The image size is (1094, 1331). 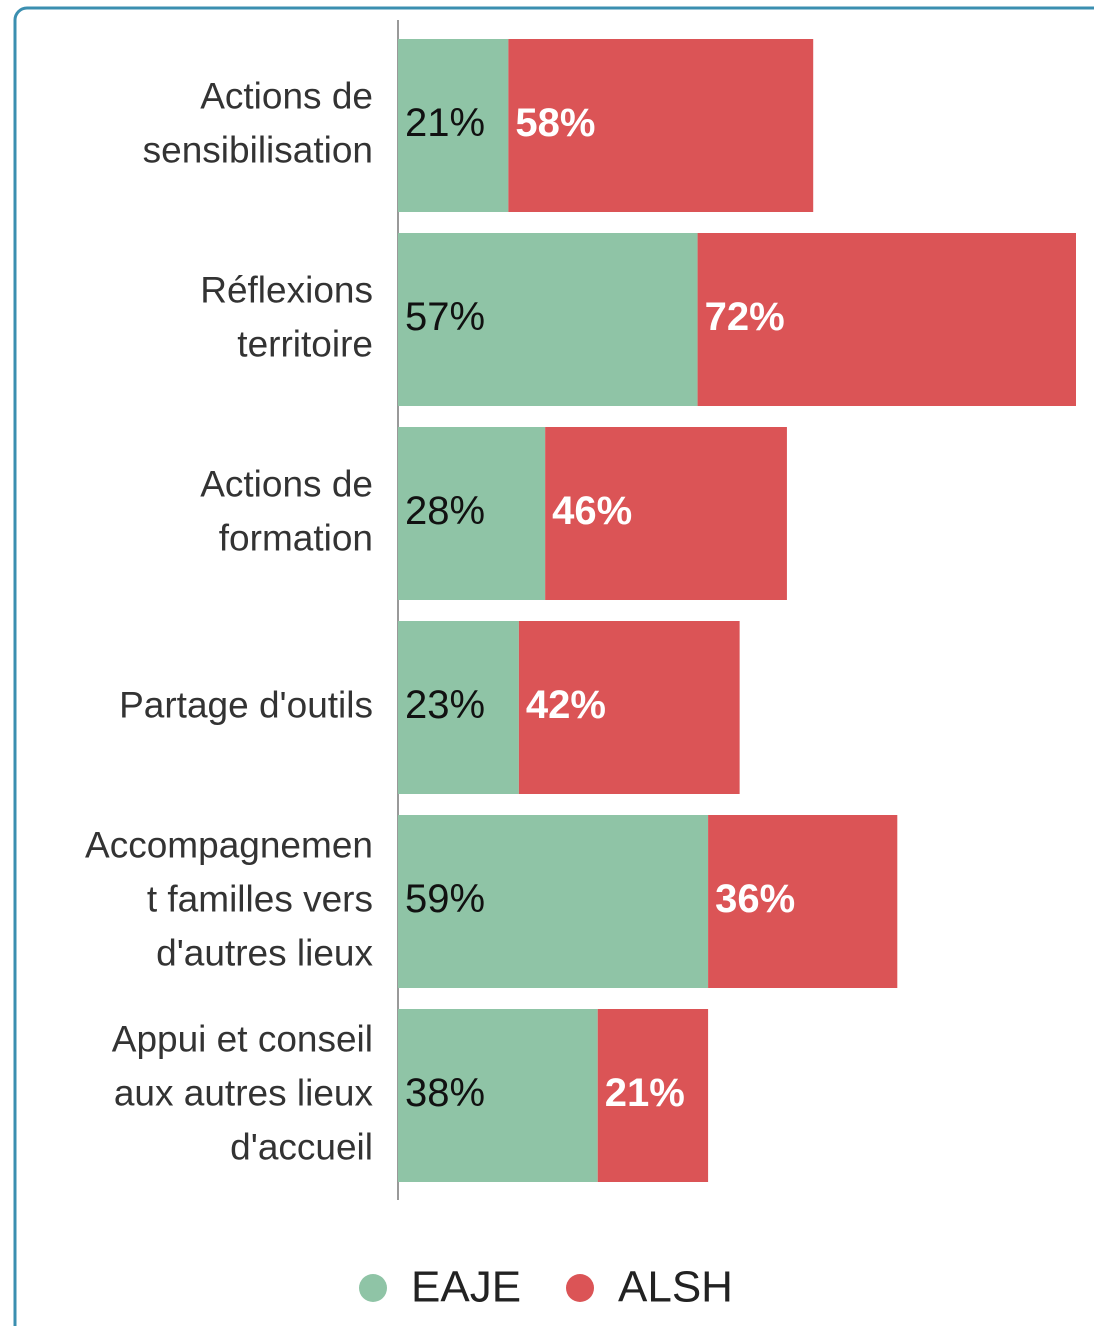 I want to click on category-label: t familles vers, so click(x=260, y=898).